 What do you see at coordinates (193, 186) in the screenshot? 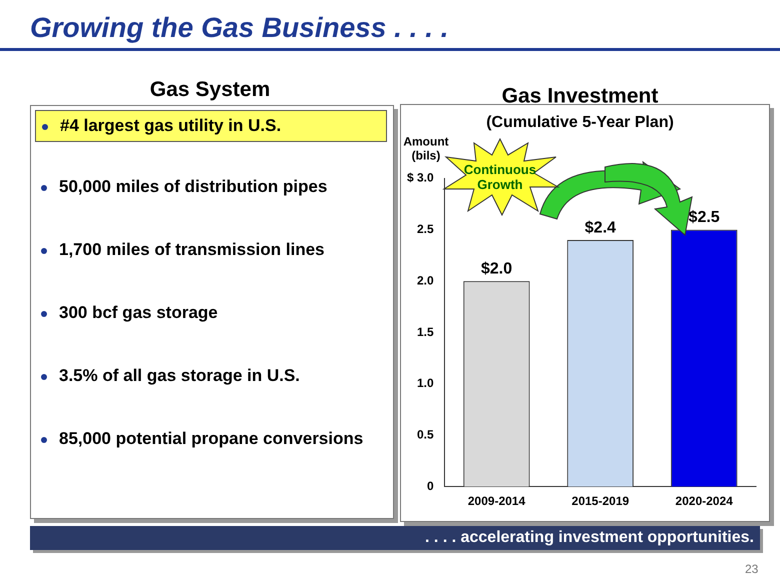
I see `text: 50,000 miles of distribution pipes` at bounding box center [193, 186].